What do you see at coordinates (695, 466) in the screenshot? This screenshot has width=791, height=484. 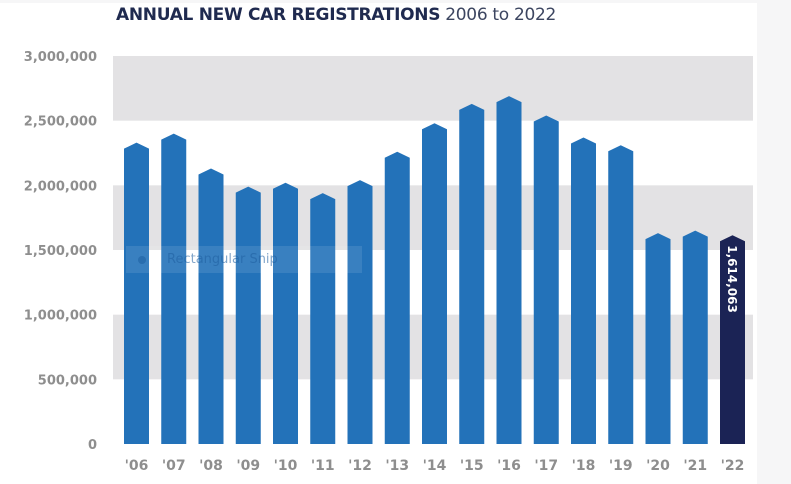 I see `x-tick-label: '21` at bounding box center [695, 466].